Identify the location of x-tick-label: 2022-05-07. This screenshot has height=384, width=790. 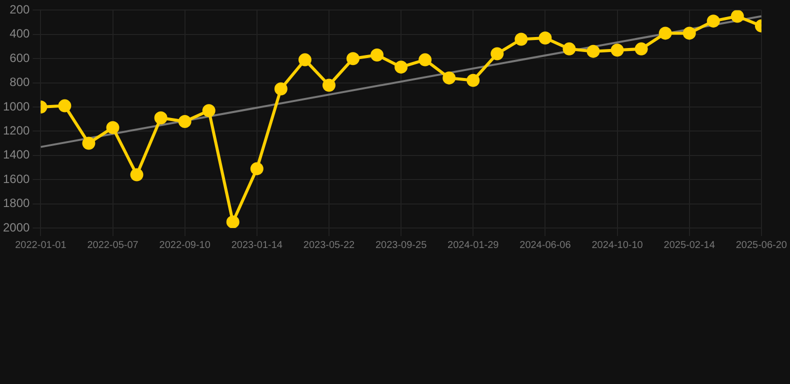
(113, 245).